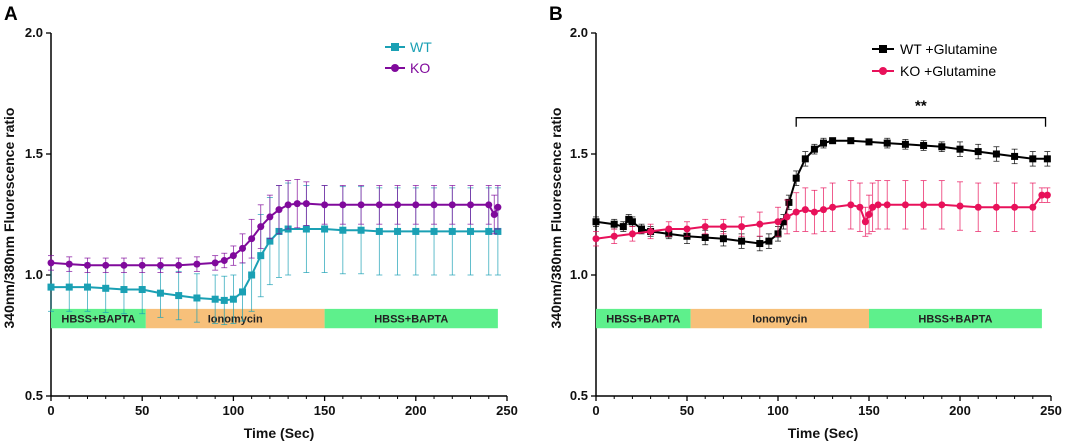  What do you see at coordinates (50, 410) in the screenshot?
I see `x-tick-label: 0` at bounding box center [50, 410].